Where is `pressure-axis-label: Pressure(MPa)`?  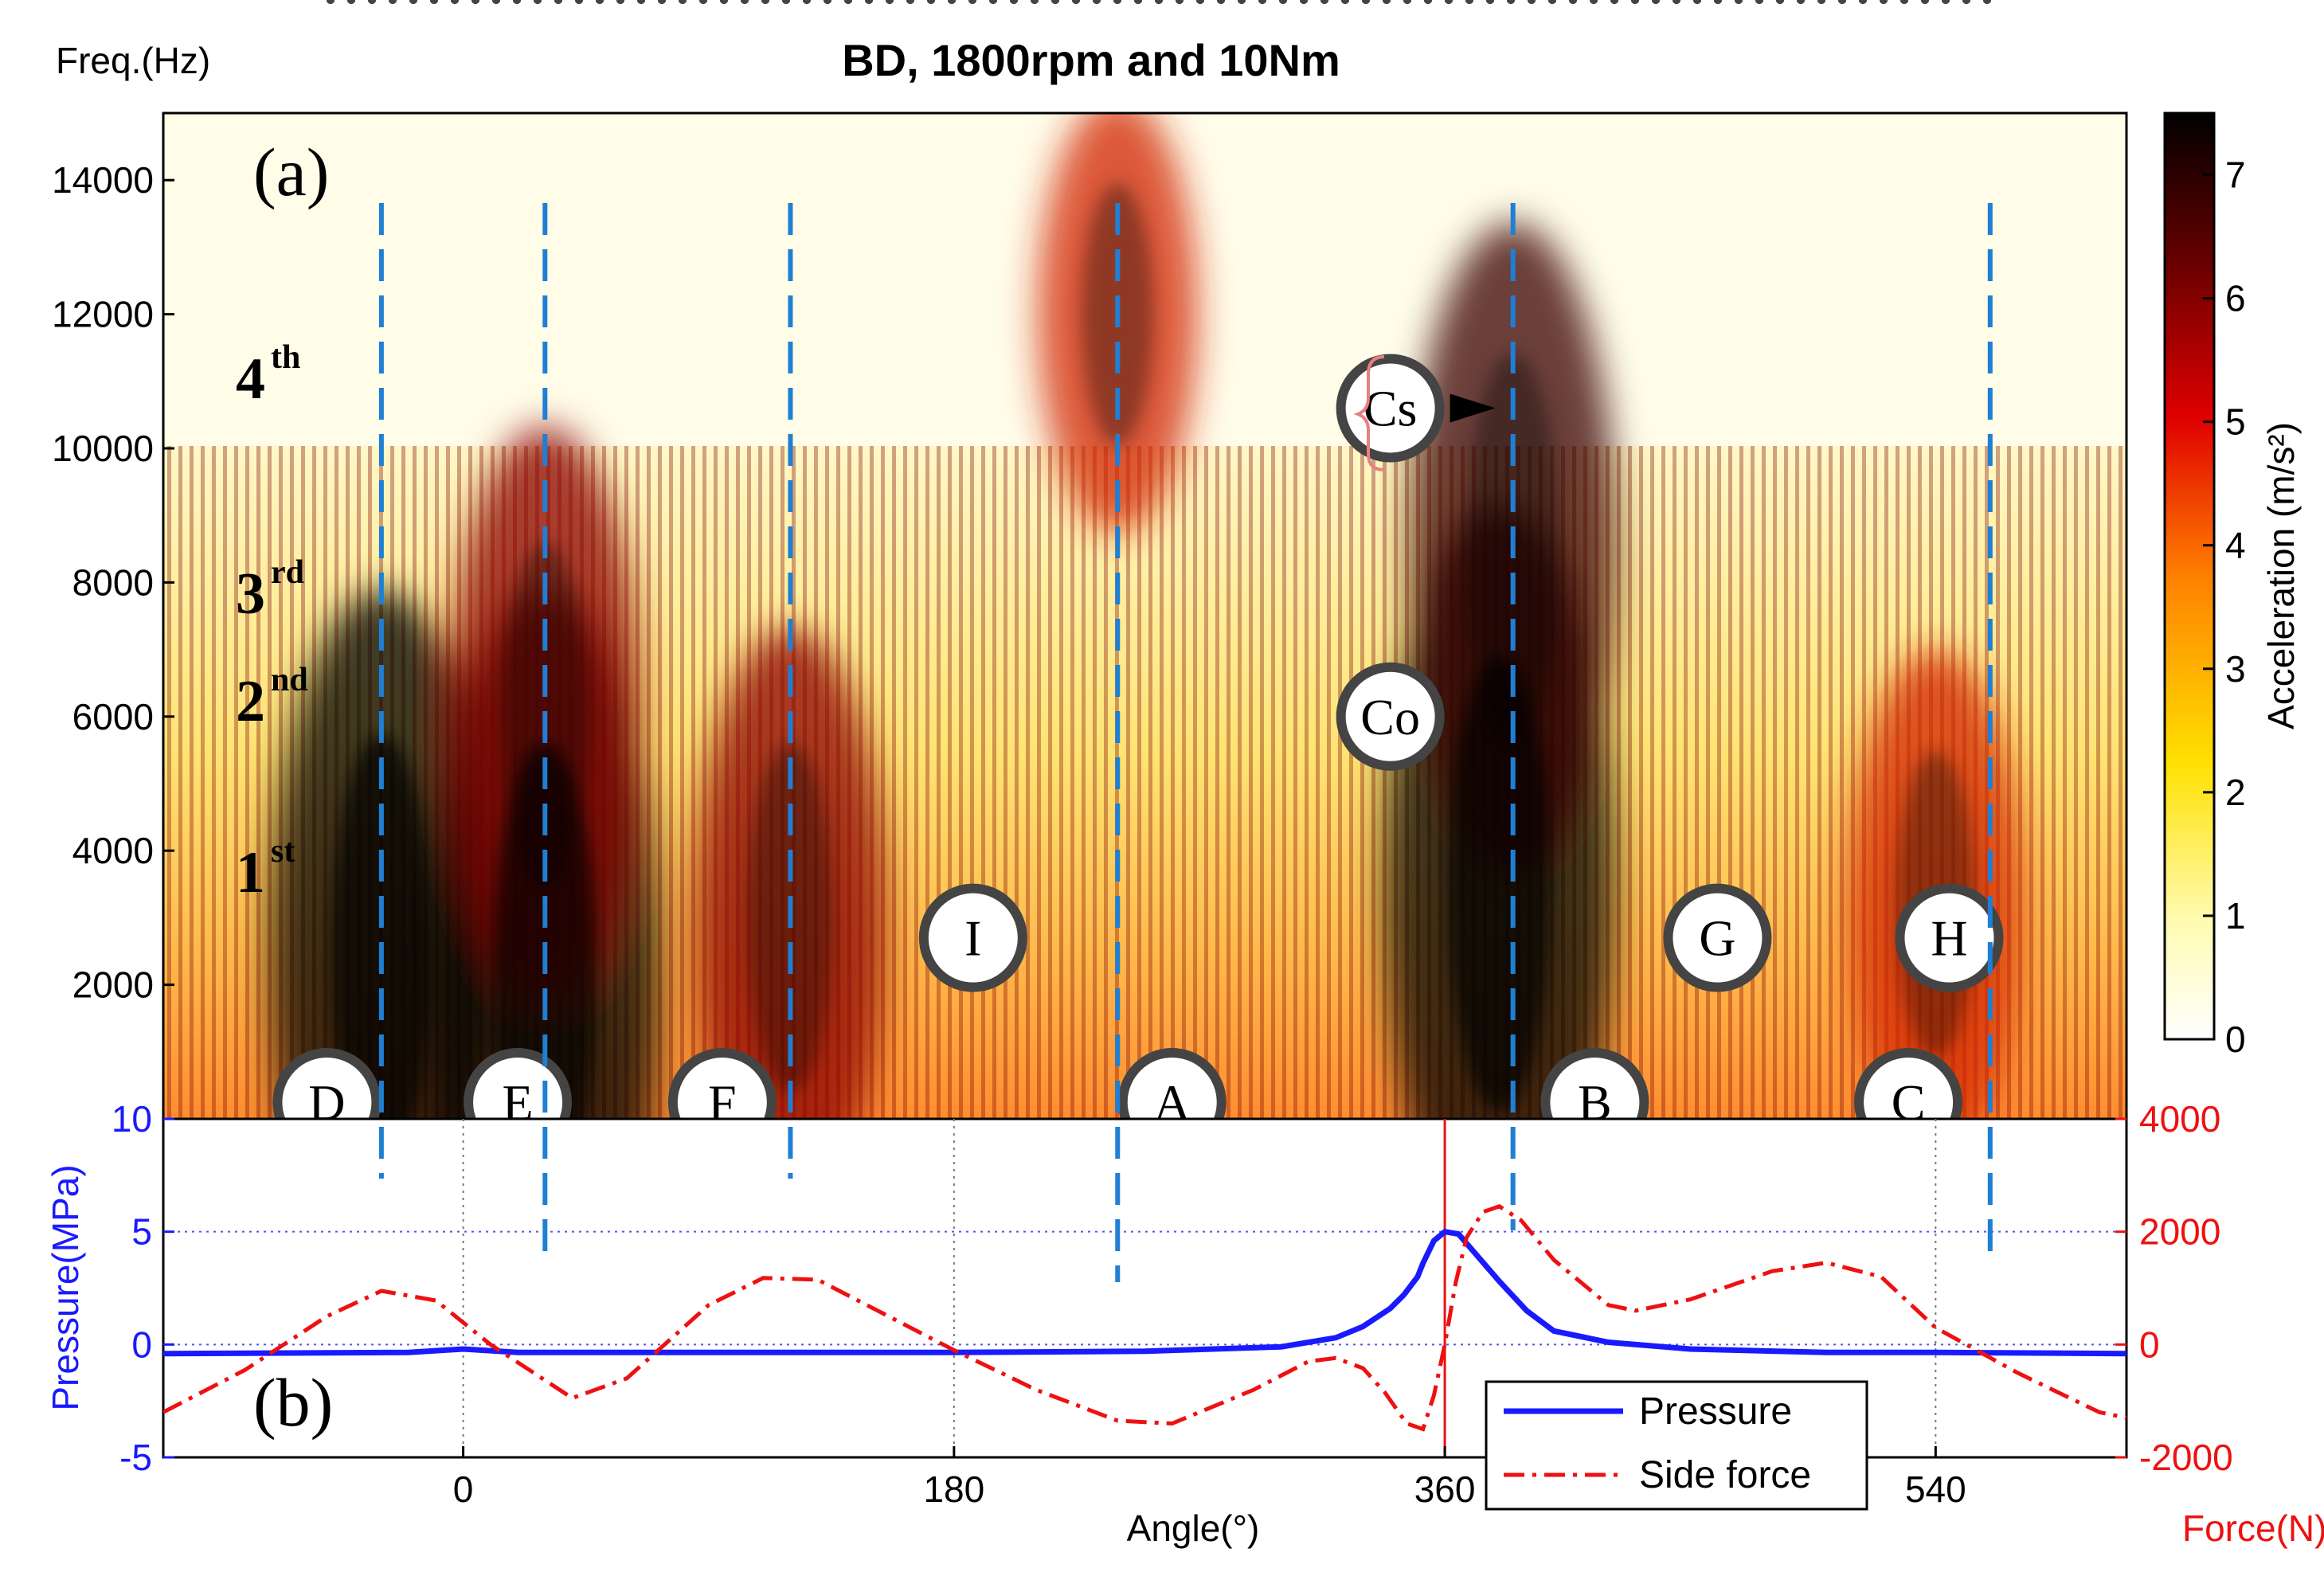
pressure-axis-label: Pressure(MPa) is located at coordinates (65, 1287).